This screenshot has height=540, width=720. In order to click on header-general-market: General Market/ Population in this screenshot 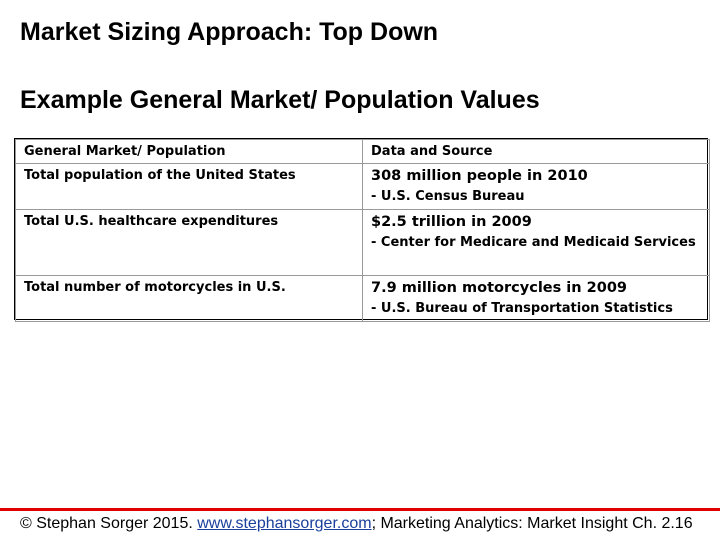, I will do `click(189, 151)`.